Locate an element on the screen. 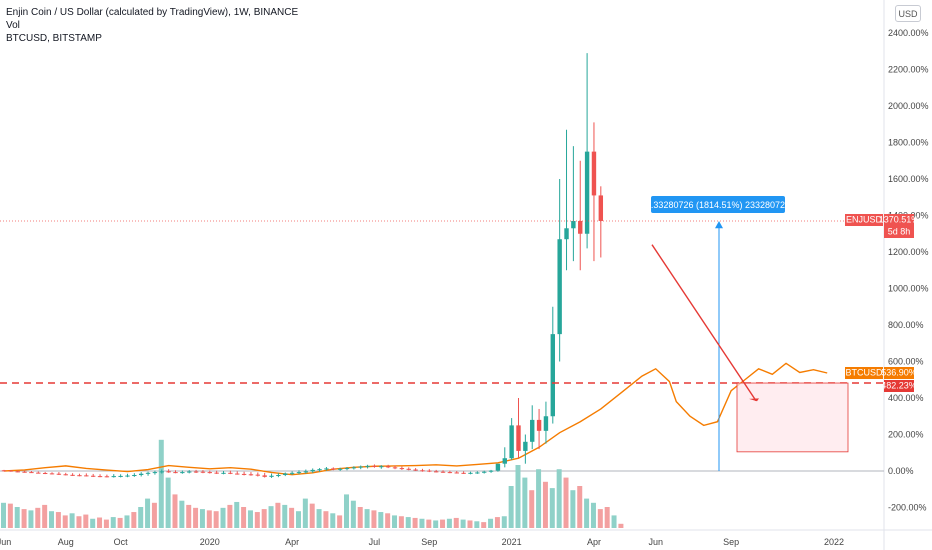 The width and height of the screenshot is (932, 550). btc-value-tag-bg is located at coordinates (899, 373).